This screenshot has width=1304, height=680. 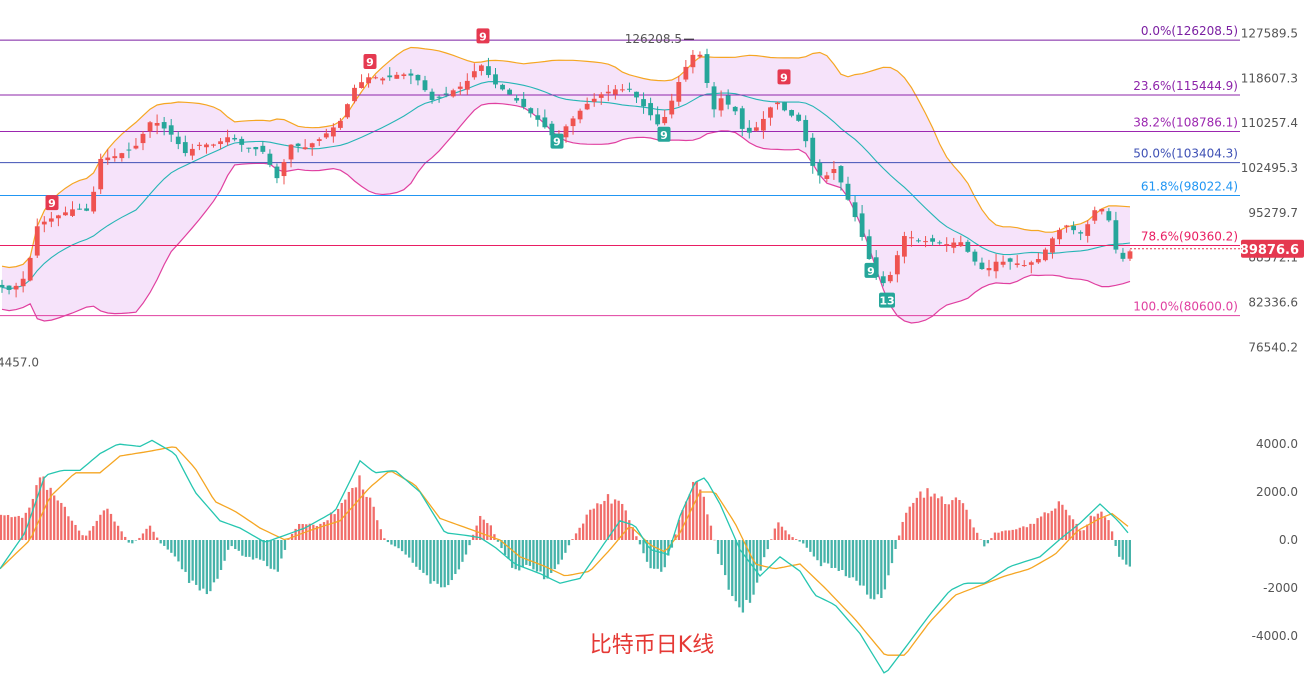 What do you see at coordinates (1269, 250) in the screenshot?
I see `current-price-label: 89876.6` at bounding box center [1269, 250].